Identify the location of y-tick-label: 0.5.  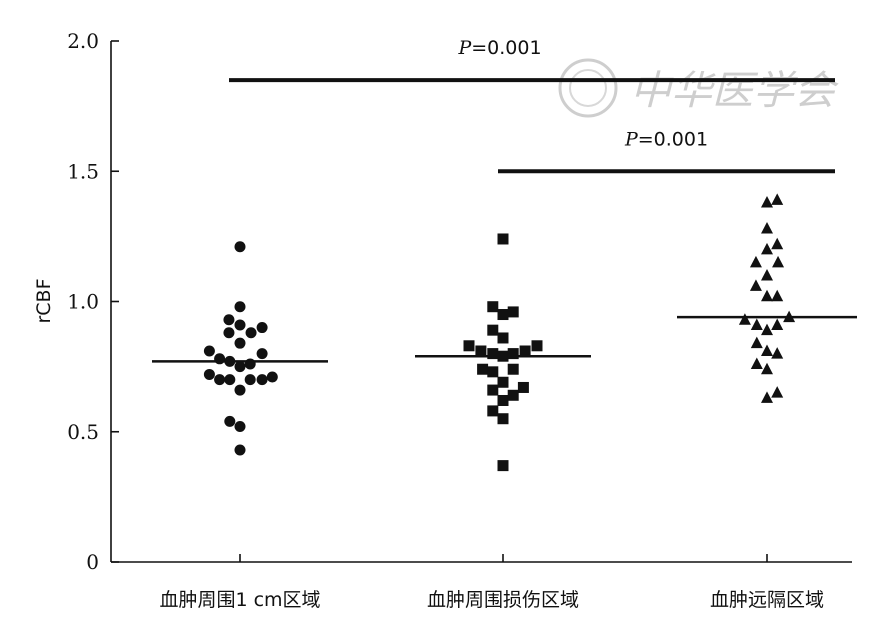
(83, 432).